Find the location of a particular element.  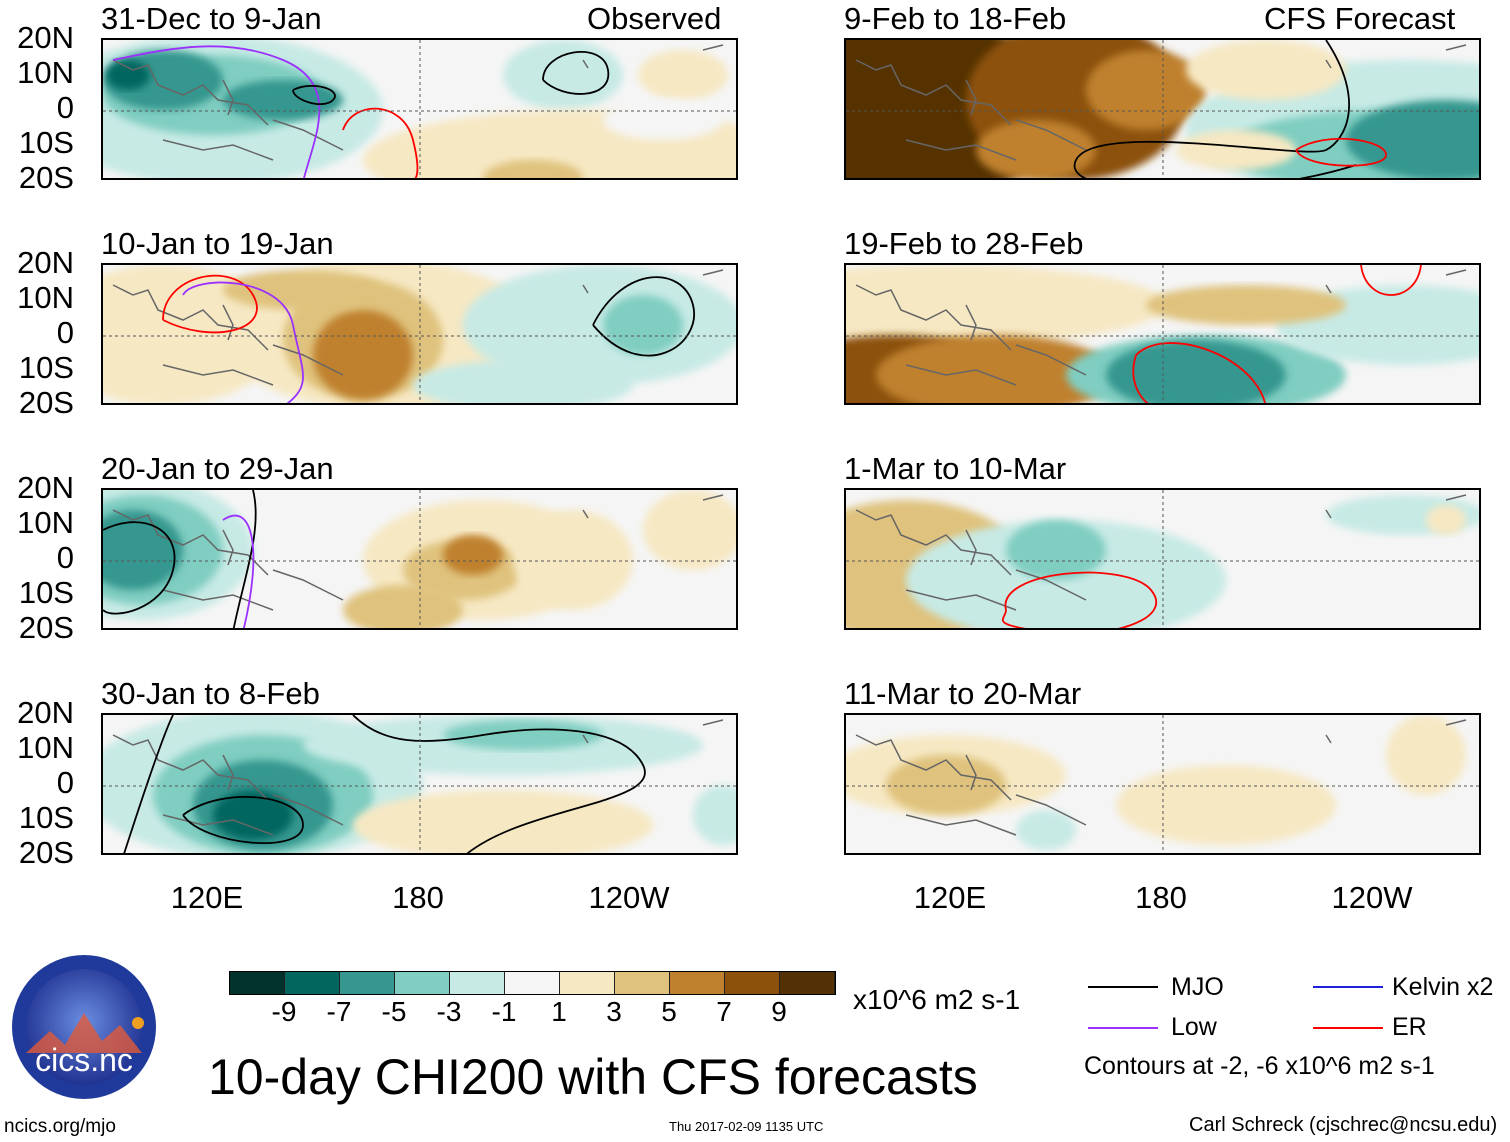

colorbar is located at coordinates (532, 983).